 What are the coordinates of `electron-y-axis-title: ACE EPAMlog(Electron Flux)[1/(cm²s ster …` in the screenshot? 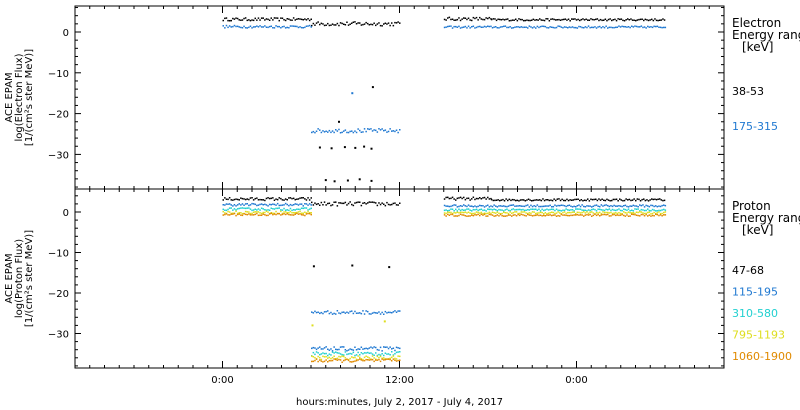 It's located at (19, 97).